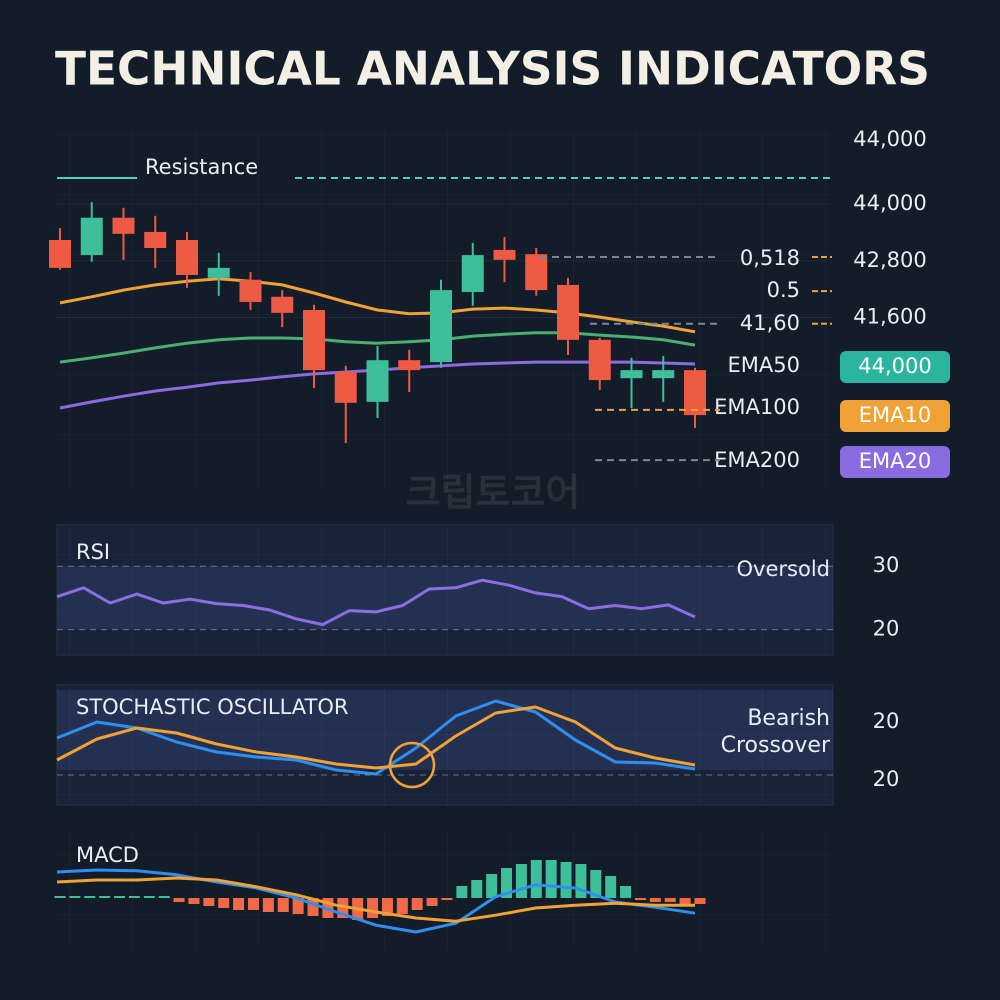  I want to click on rsi-band, so click(445, 598).